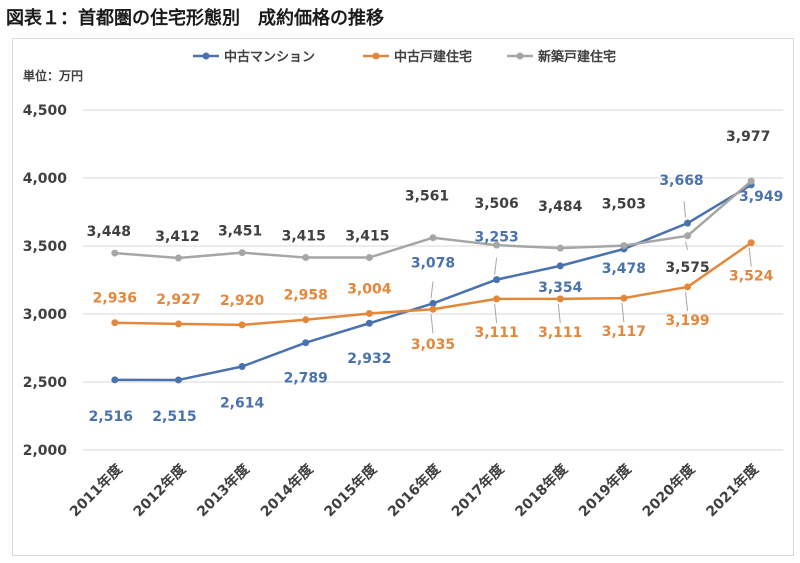 The height and width of the screenshot is (563, 800). What do you see at coordinates (195, 18) in the screenshot?
I see `figure-title: 図表１：首都圏の住宅形態別 成約価格の推移` at bounding box center [195, 18].